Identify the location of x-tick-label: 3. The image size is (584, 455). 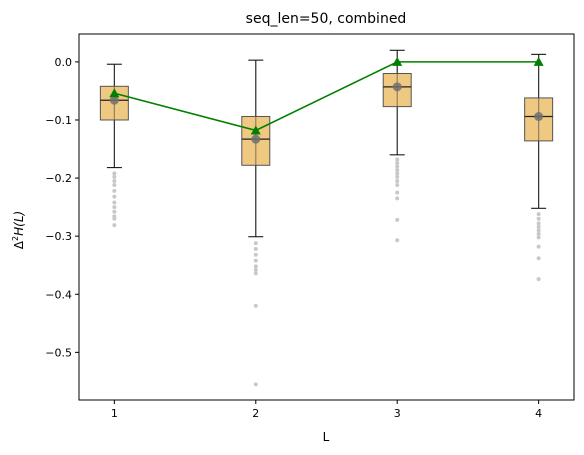
(397, 413).